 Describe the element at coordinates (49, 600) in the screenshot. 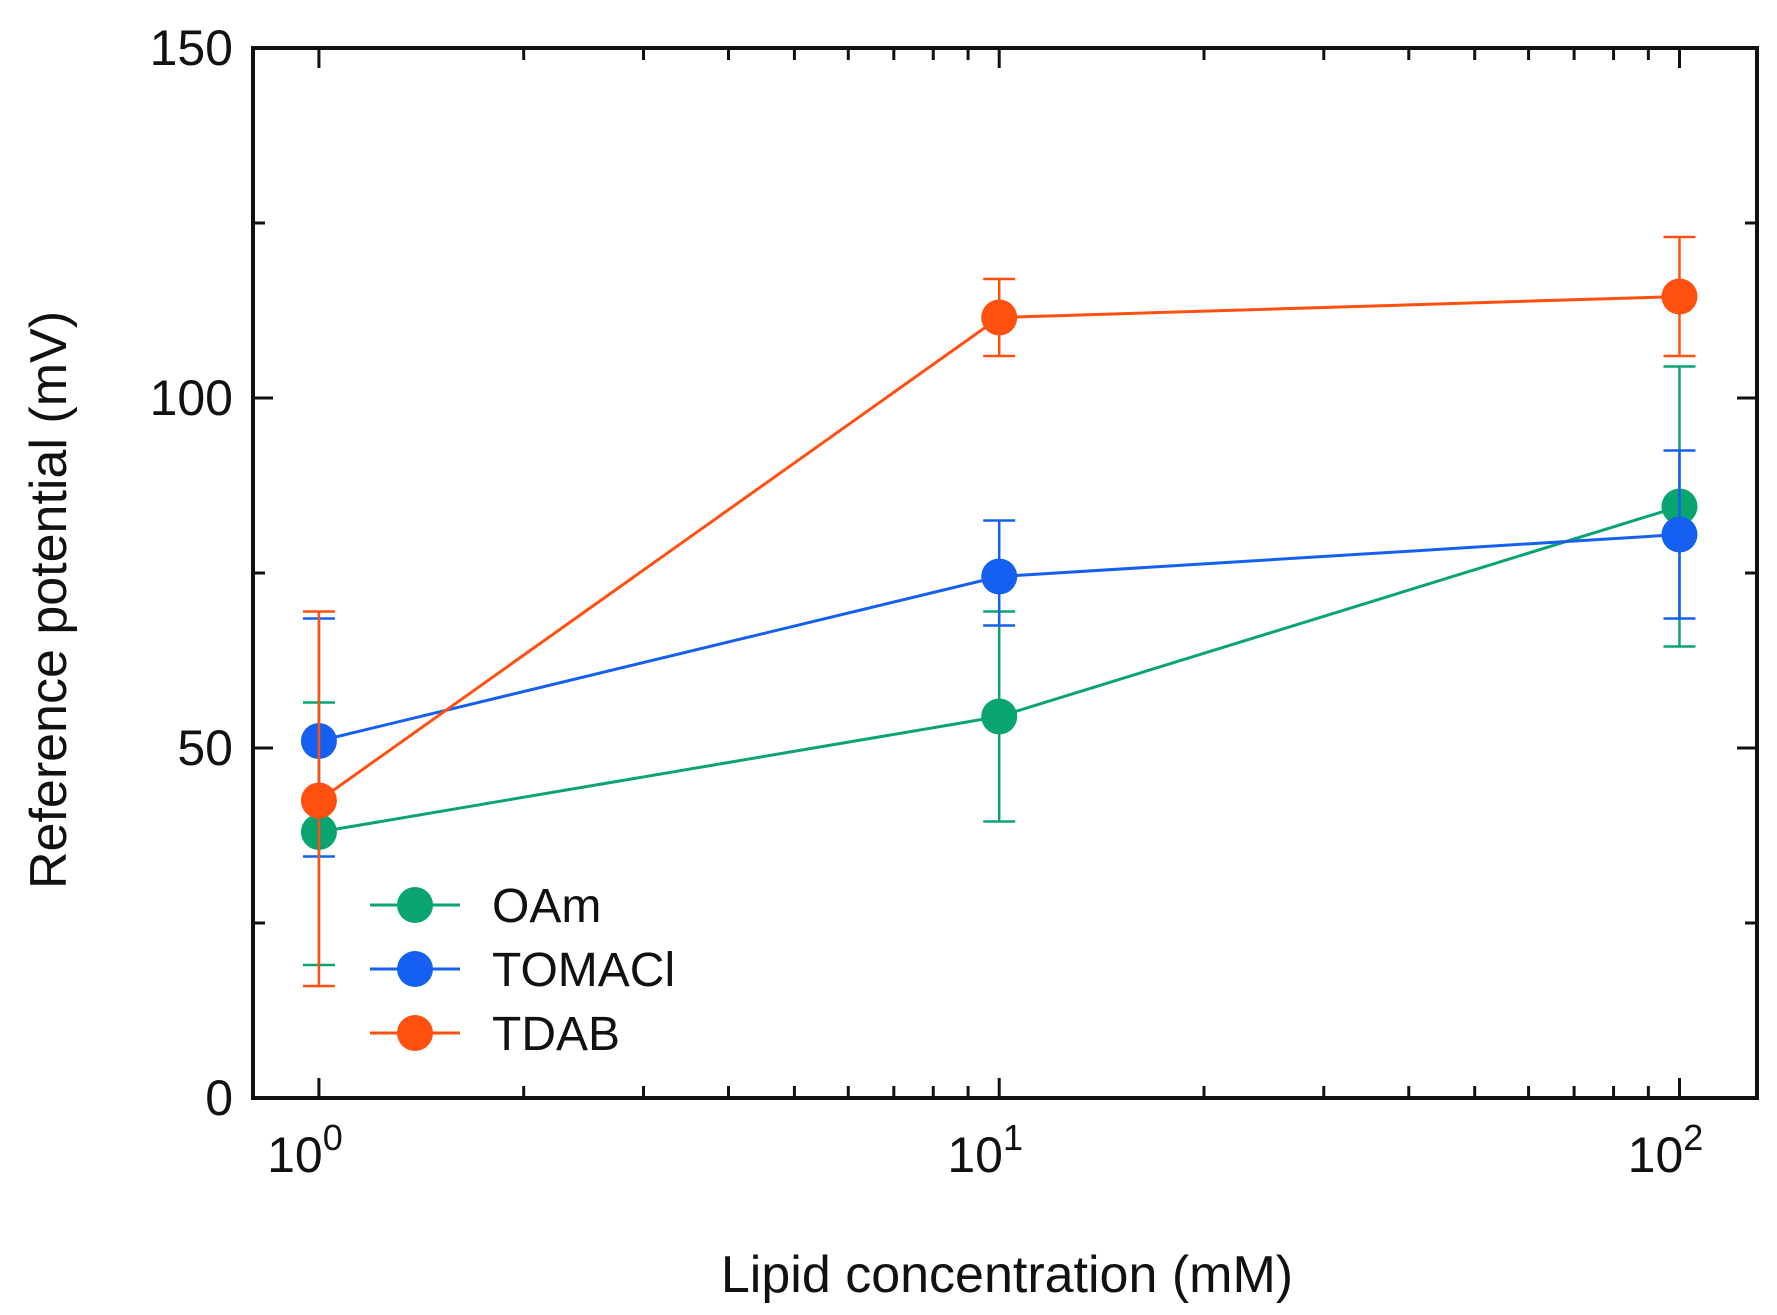

I see `y-axis-label: Reference potential (mV)` at that location.